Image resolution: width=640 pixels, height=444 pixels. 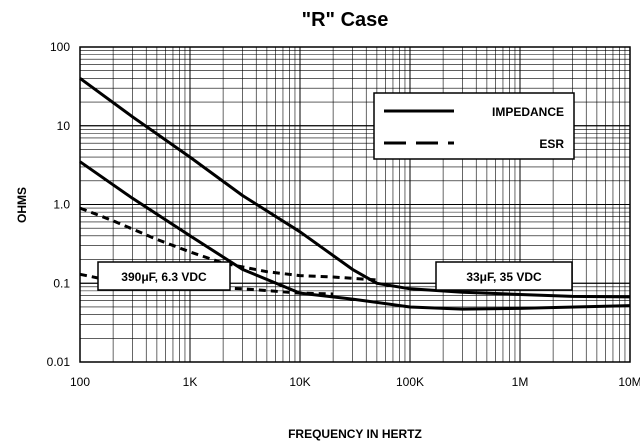 I want to click on x-axis-ticks: 100 1K 10K 100K 1M 10M, so click(x=355, y=382).